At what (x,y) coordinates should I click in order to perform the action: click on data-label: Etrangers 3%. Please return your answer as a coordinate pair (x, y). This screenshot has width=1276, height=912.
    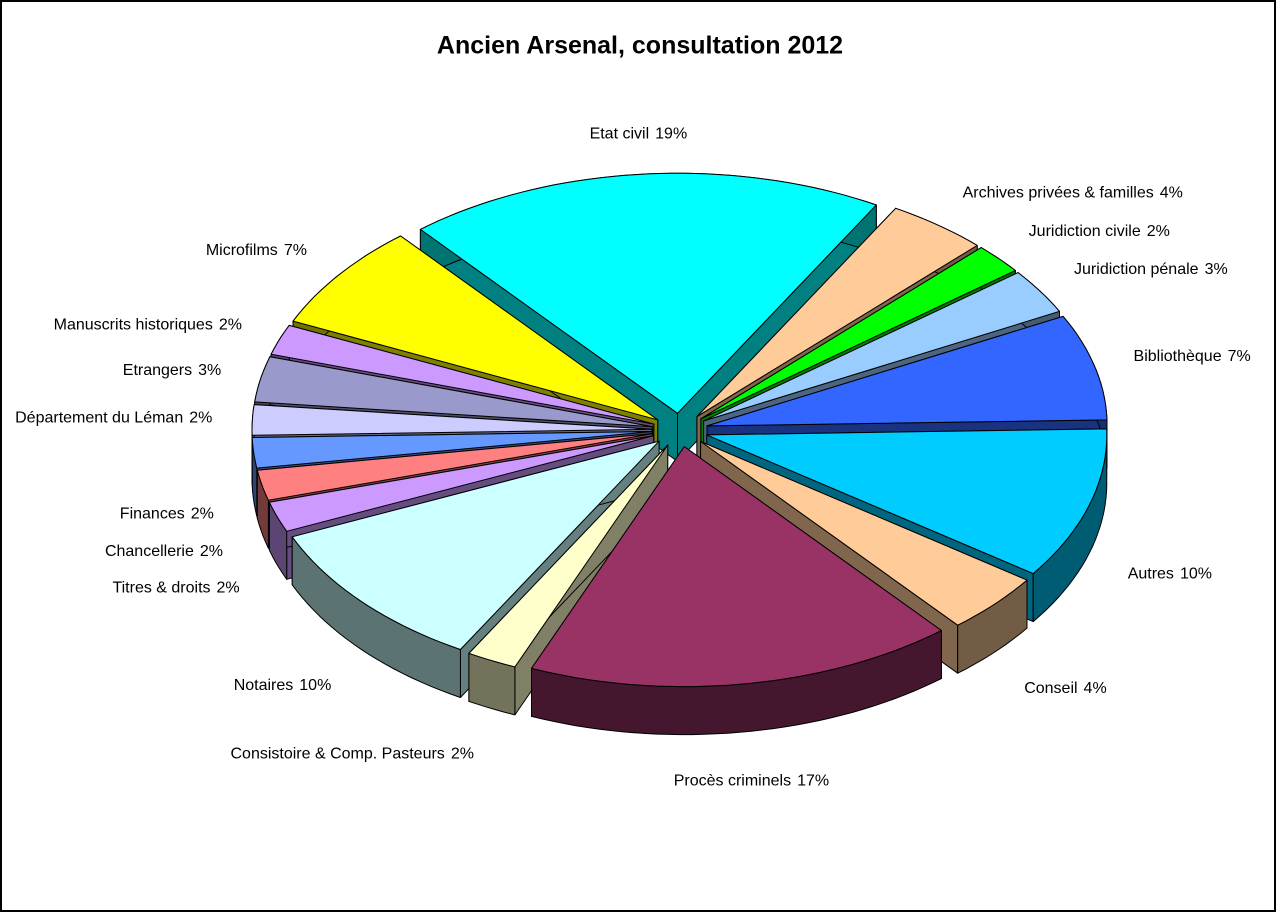
    Looking at the image, I should click on (172, 370).